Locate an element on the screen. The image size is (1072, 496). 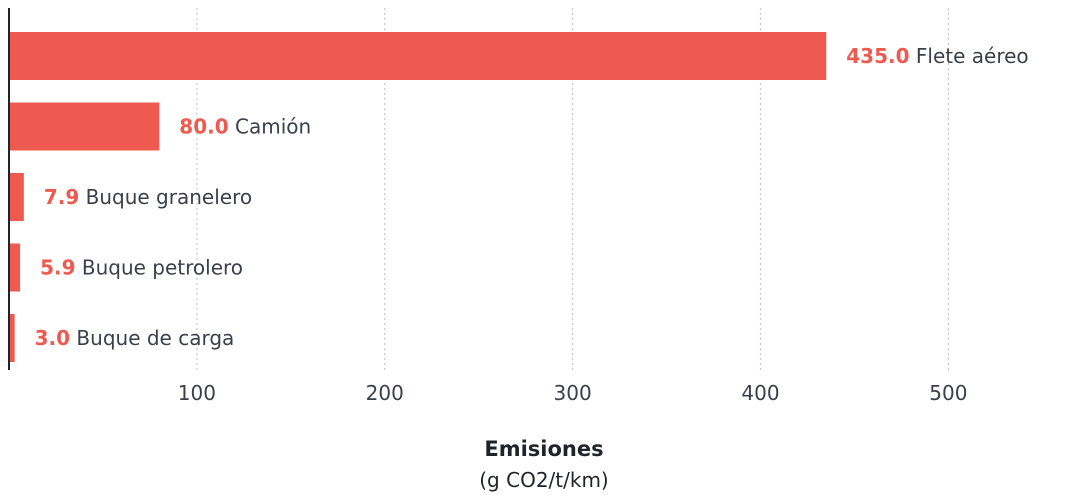
bar-label: 3.0 Buque de carga is located at coordinates (135, 338).